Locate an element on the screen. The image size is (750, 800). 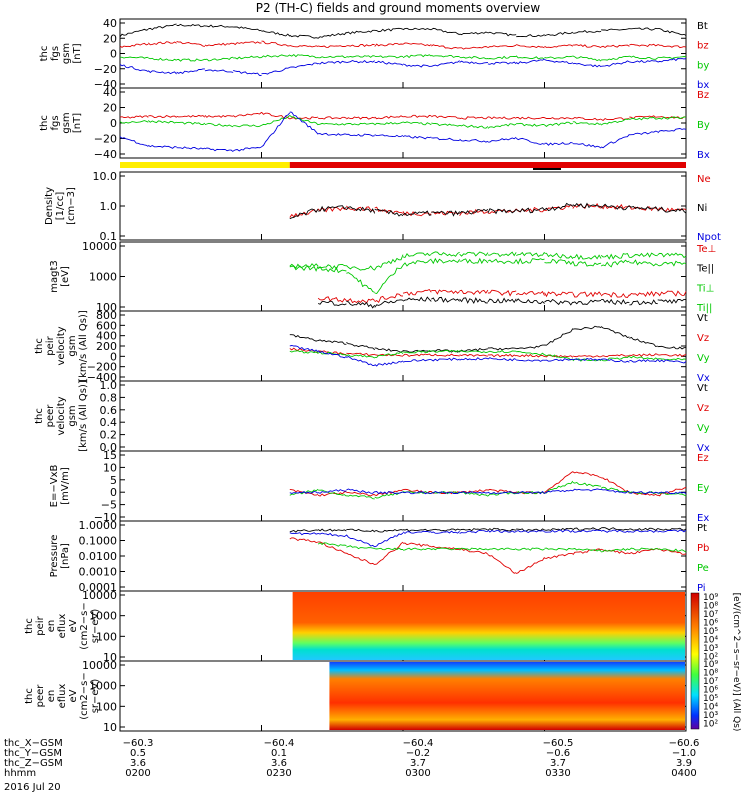
y-tick-label: 0.0100 is located at coordinates (98, 556).